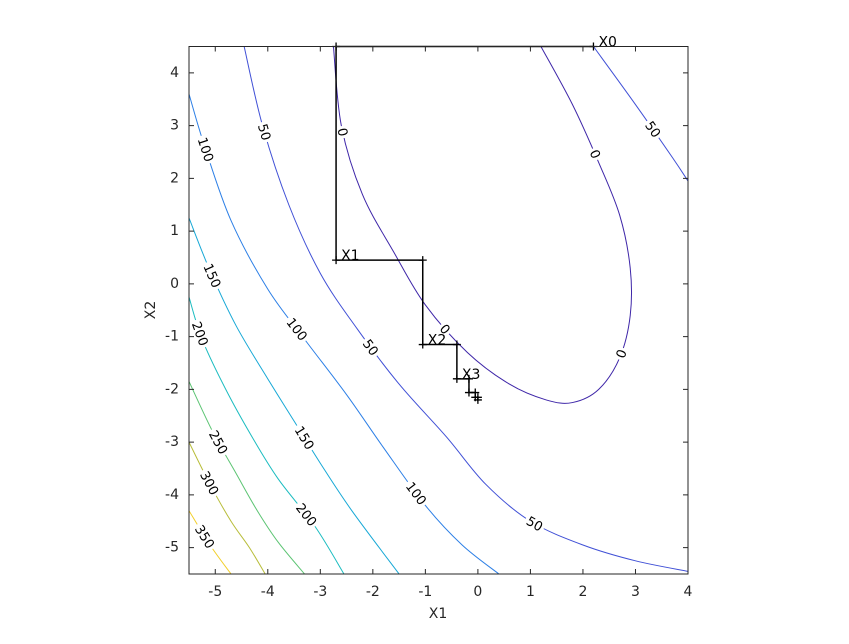  Describe the element at coordinates (373, 592) in the screenshot. I see `x-tick-label: -2` at that location.